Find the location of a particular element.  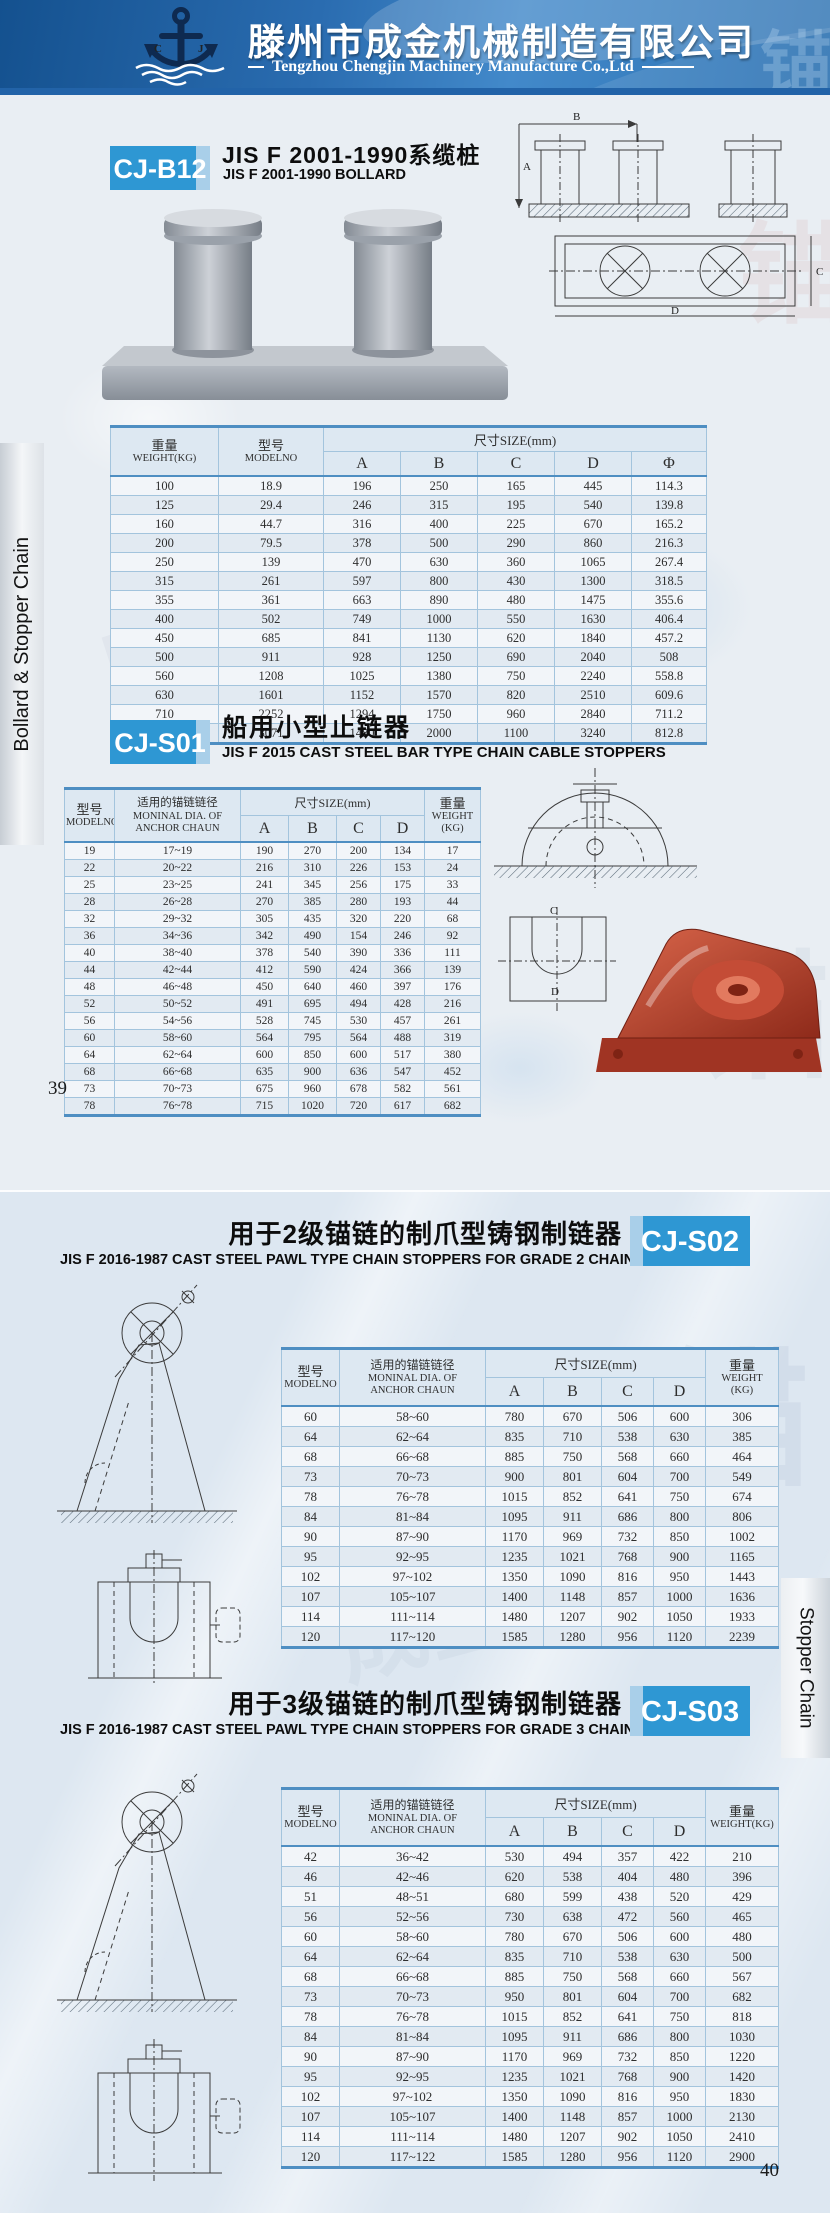

table-cell: 120 is located at coordinates (310, 2157).